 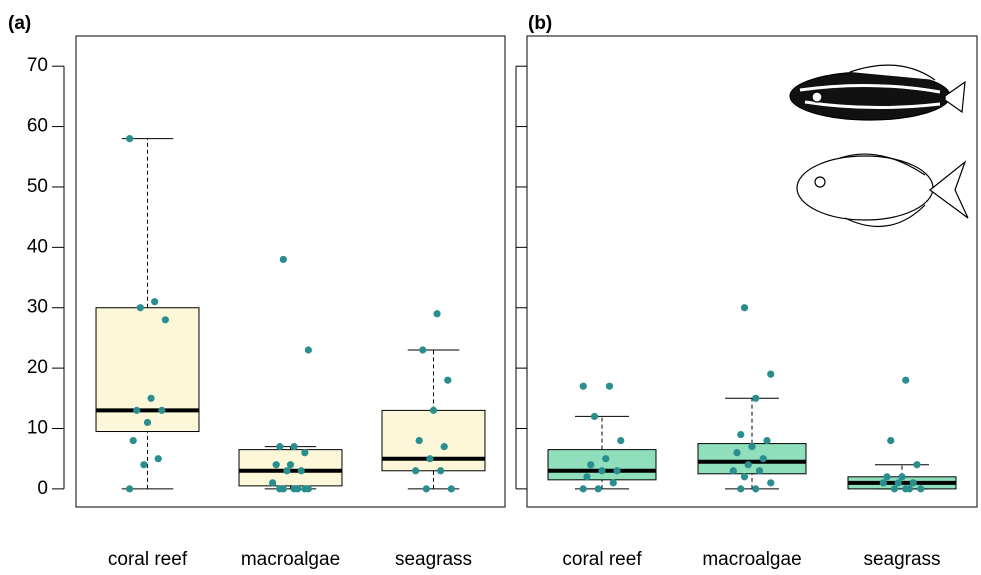 I want to click on y-tick-label: 20, so click(x=37, y=367).